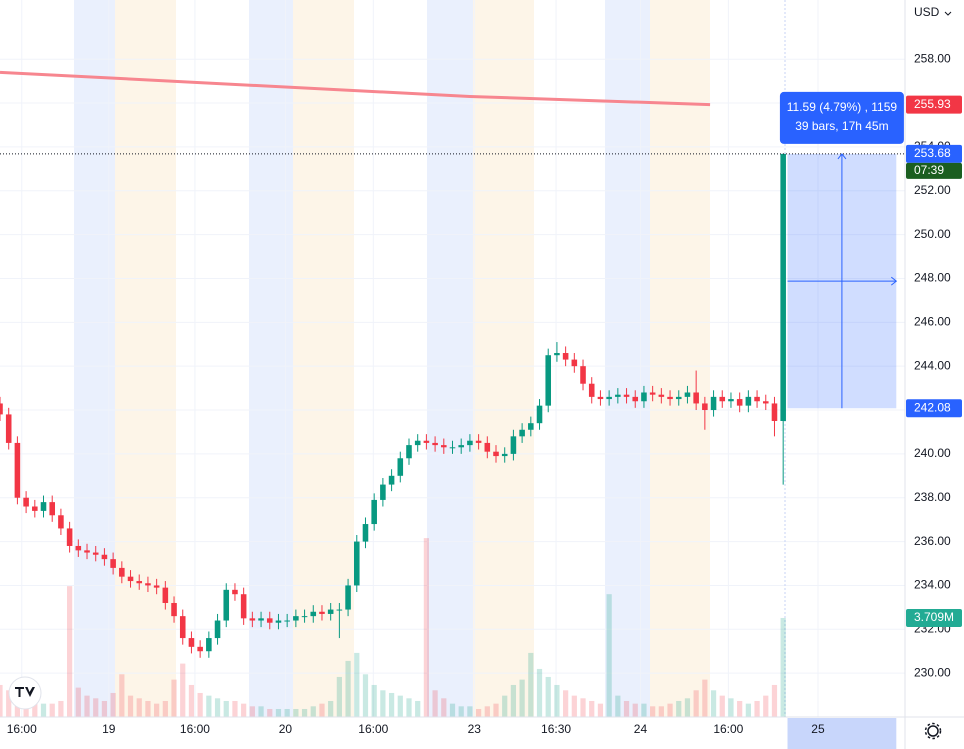 This screenshot has width=964, height=749. What do you see at coordinates (948, 13) in the screenshot?
I see `currency-caret` at bounding box center [948, 13].